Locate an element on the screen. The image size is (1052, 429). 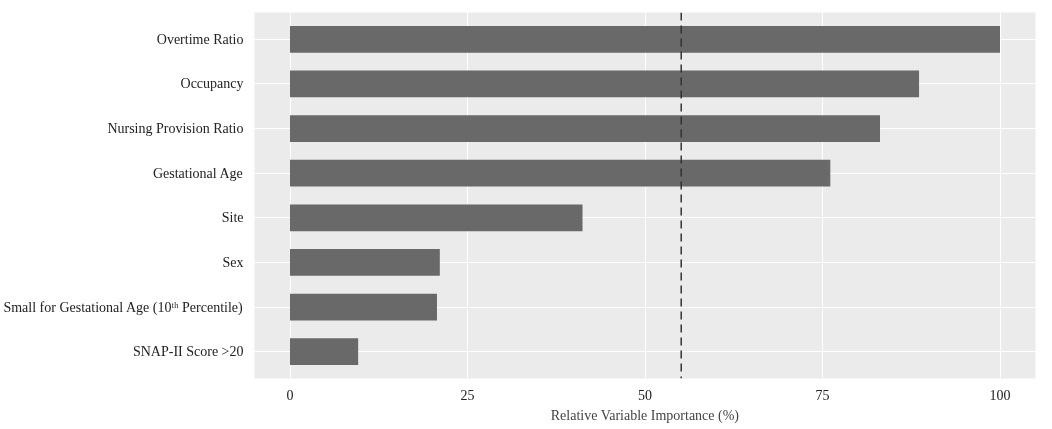
y-tick-label: Gestational Age is located at coordinates (197, 173).